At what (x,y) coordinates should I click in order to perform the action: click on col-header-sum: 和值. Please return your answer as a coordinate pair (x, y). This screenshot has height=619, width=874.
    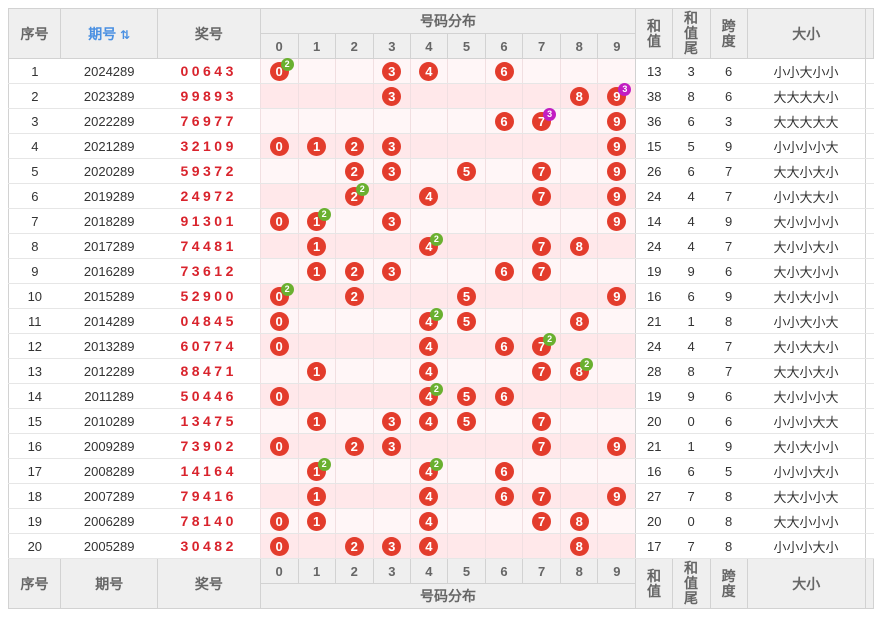
    Looking at the image, I should click on (654, 33).